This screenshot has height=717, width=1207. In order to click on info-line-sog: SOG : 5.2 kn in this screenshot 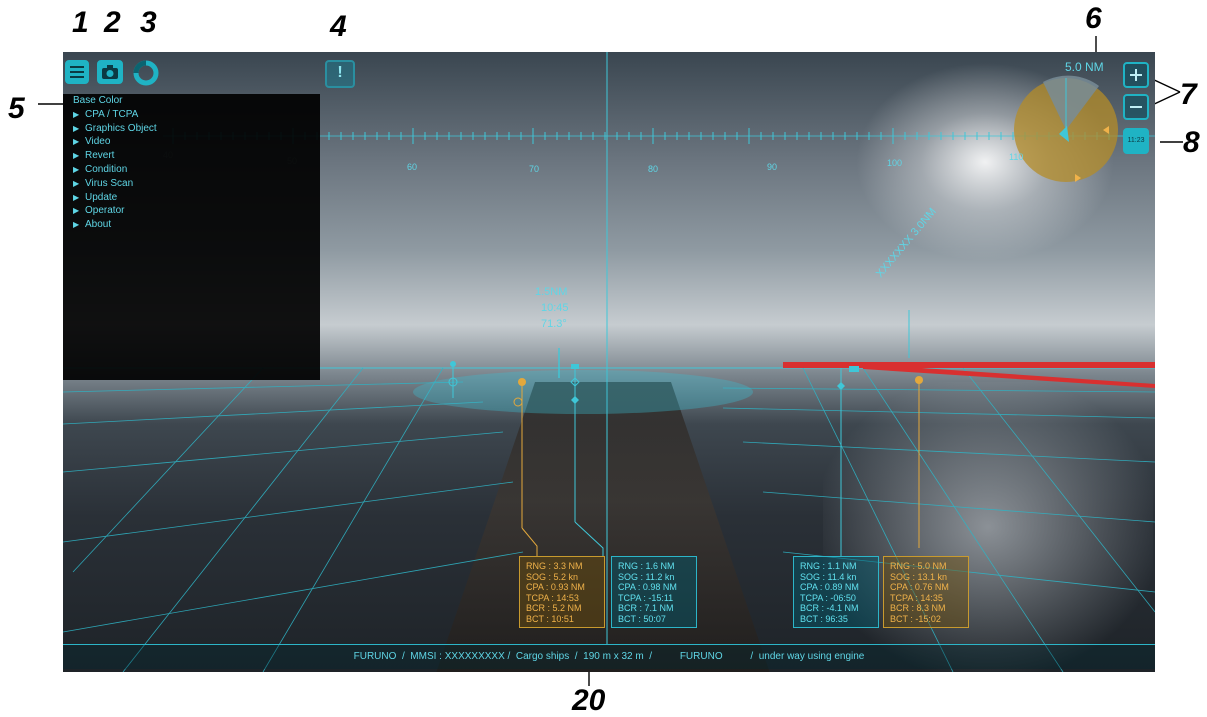, I will do `click(552, 576)`.